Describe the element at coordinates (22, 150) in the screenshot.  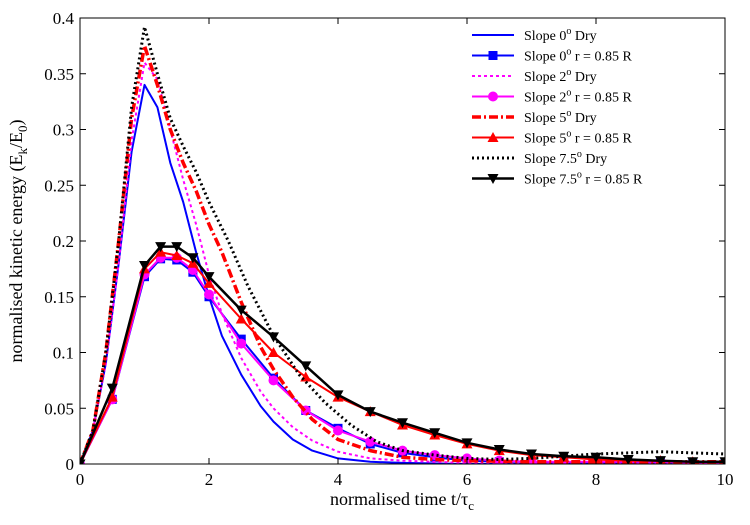
I see `label-part: k` at that location.